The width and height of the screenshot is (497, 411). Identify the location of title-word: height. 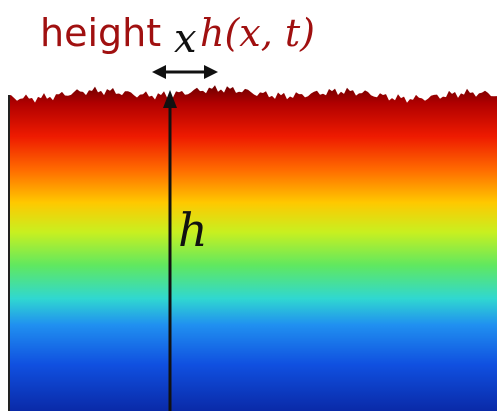
(100, 33).